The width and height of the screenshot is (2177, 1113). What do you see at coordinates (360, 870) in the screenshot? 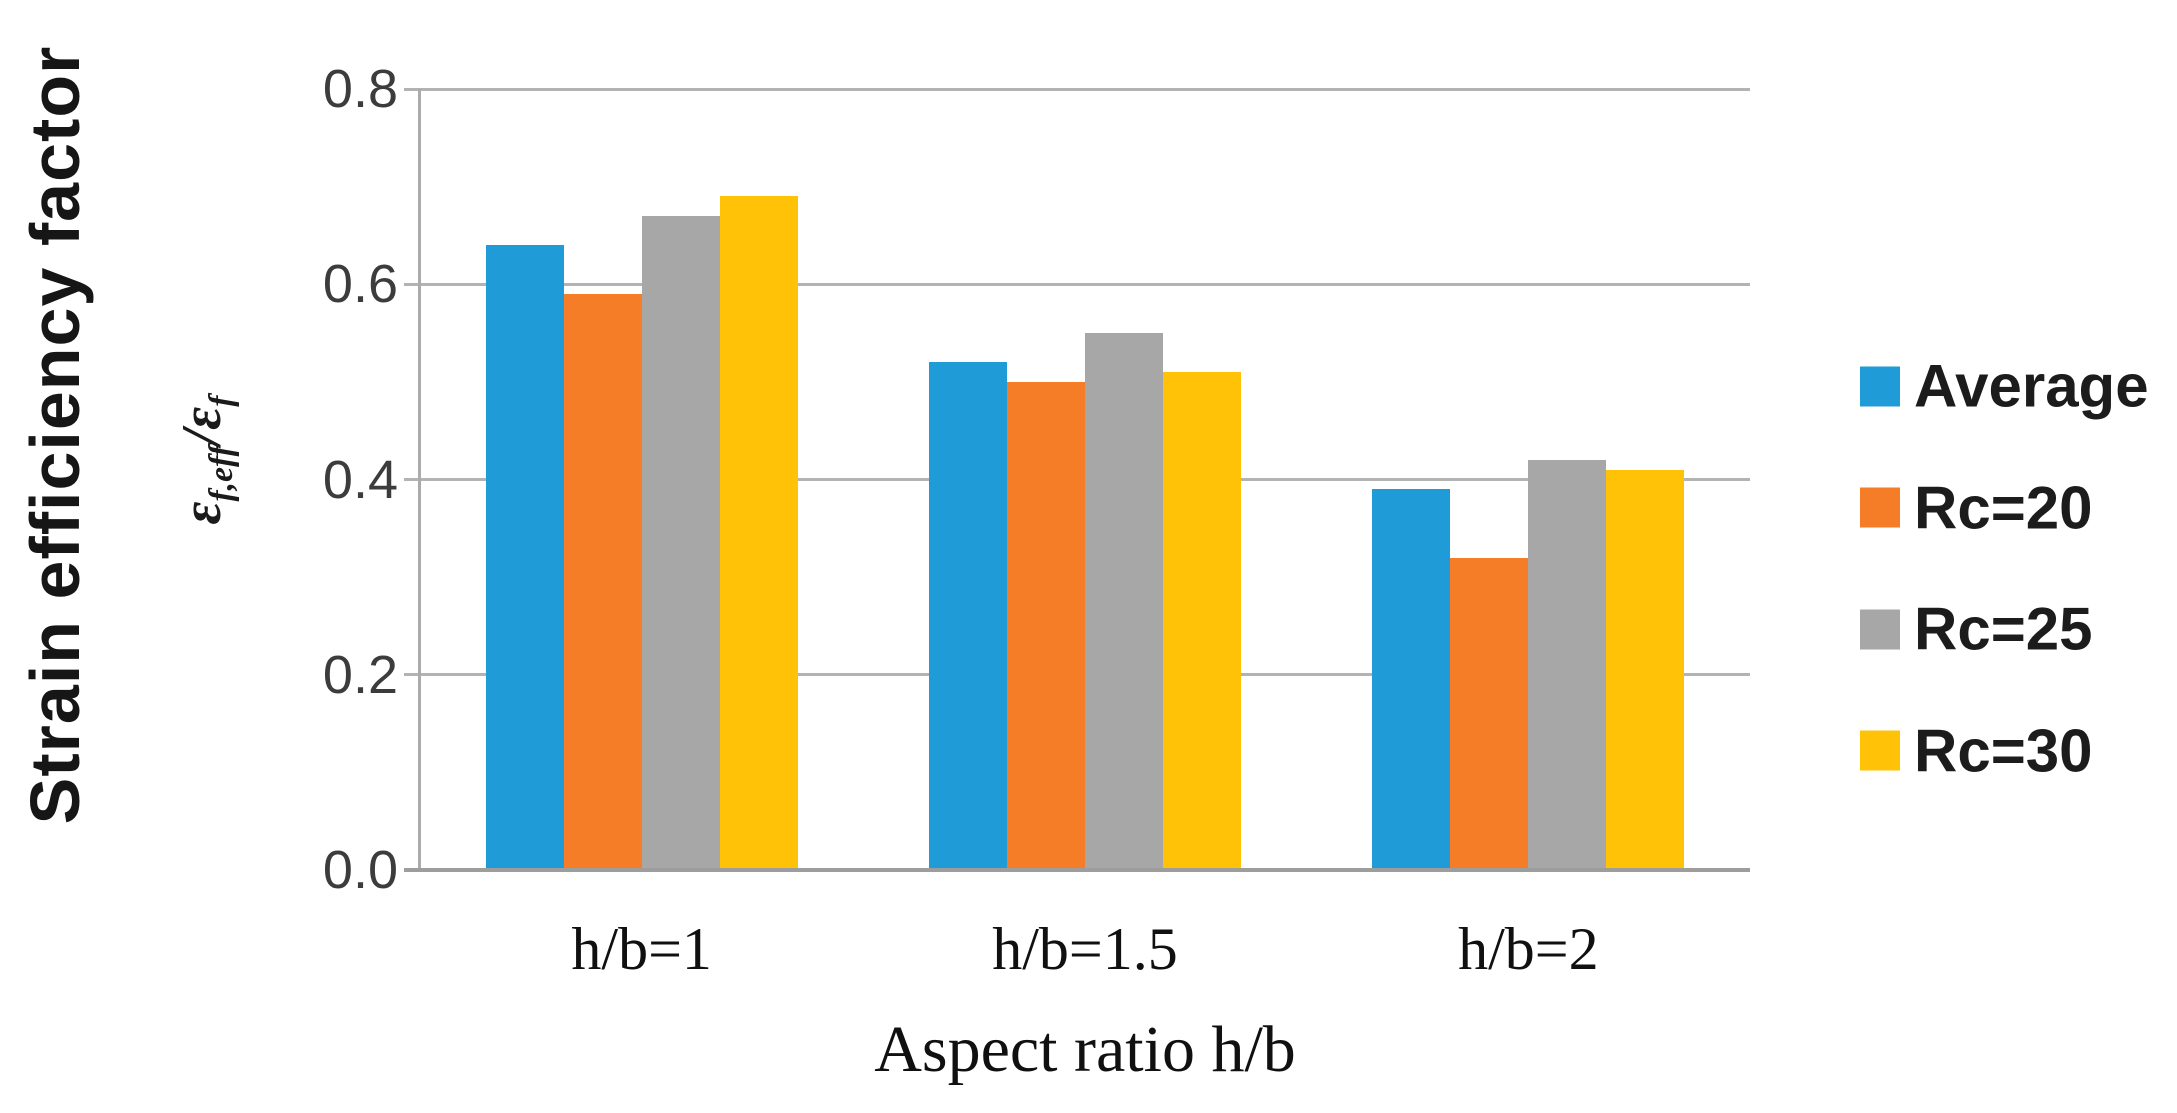
I see `y-tick-label-0.0: 0.0` at bounding box center [360, 870].